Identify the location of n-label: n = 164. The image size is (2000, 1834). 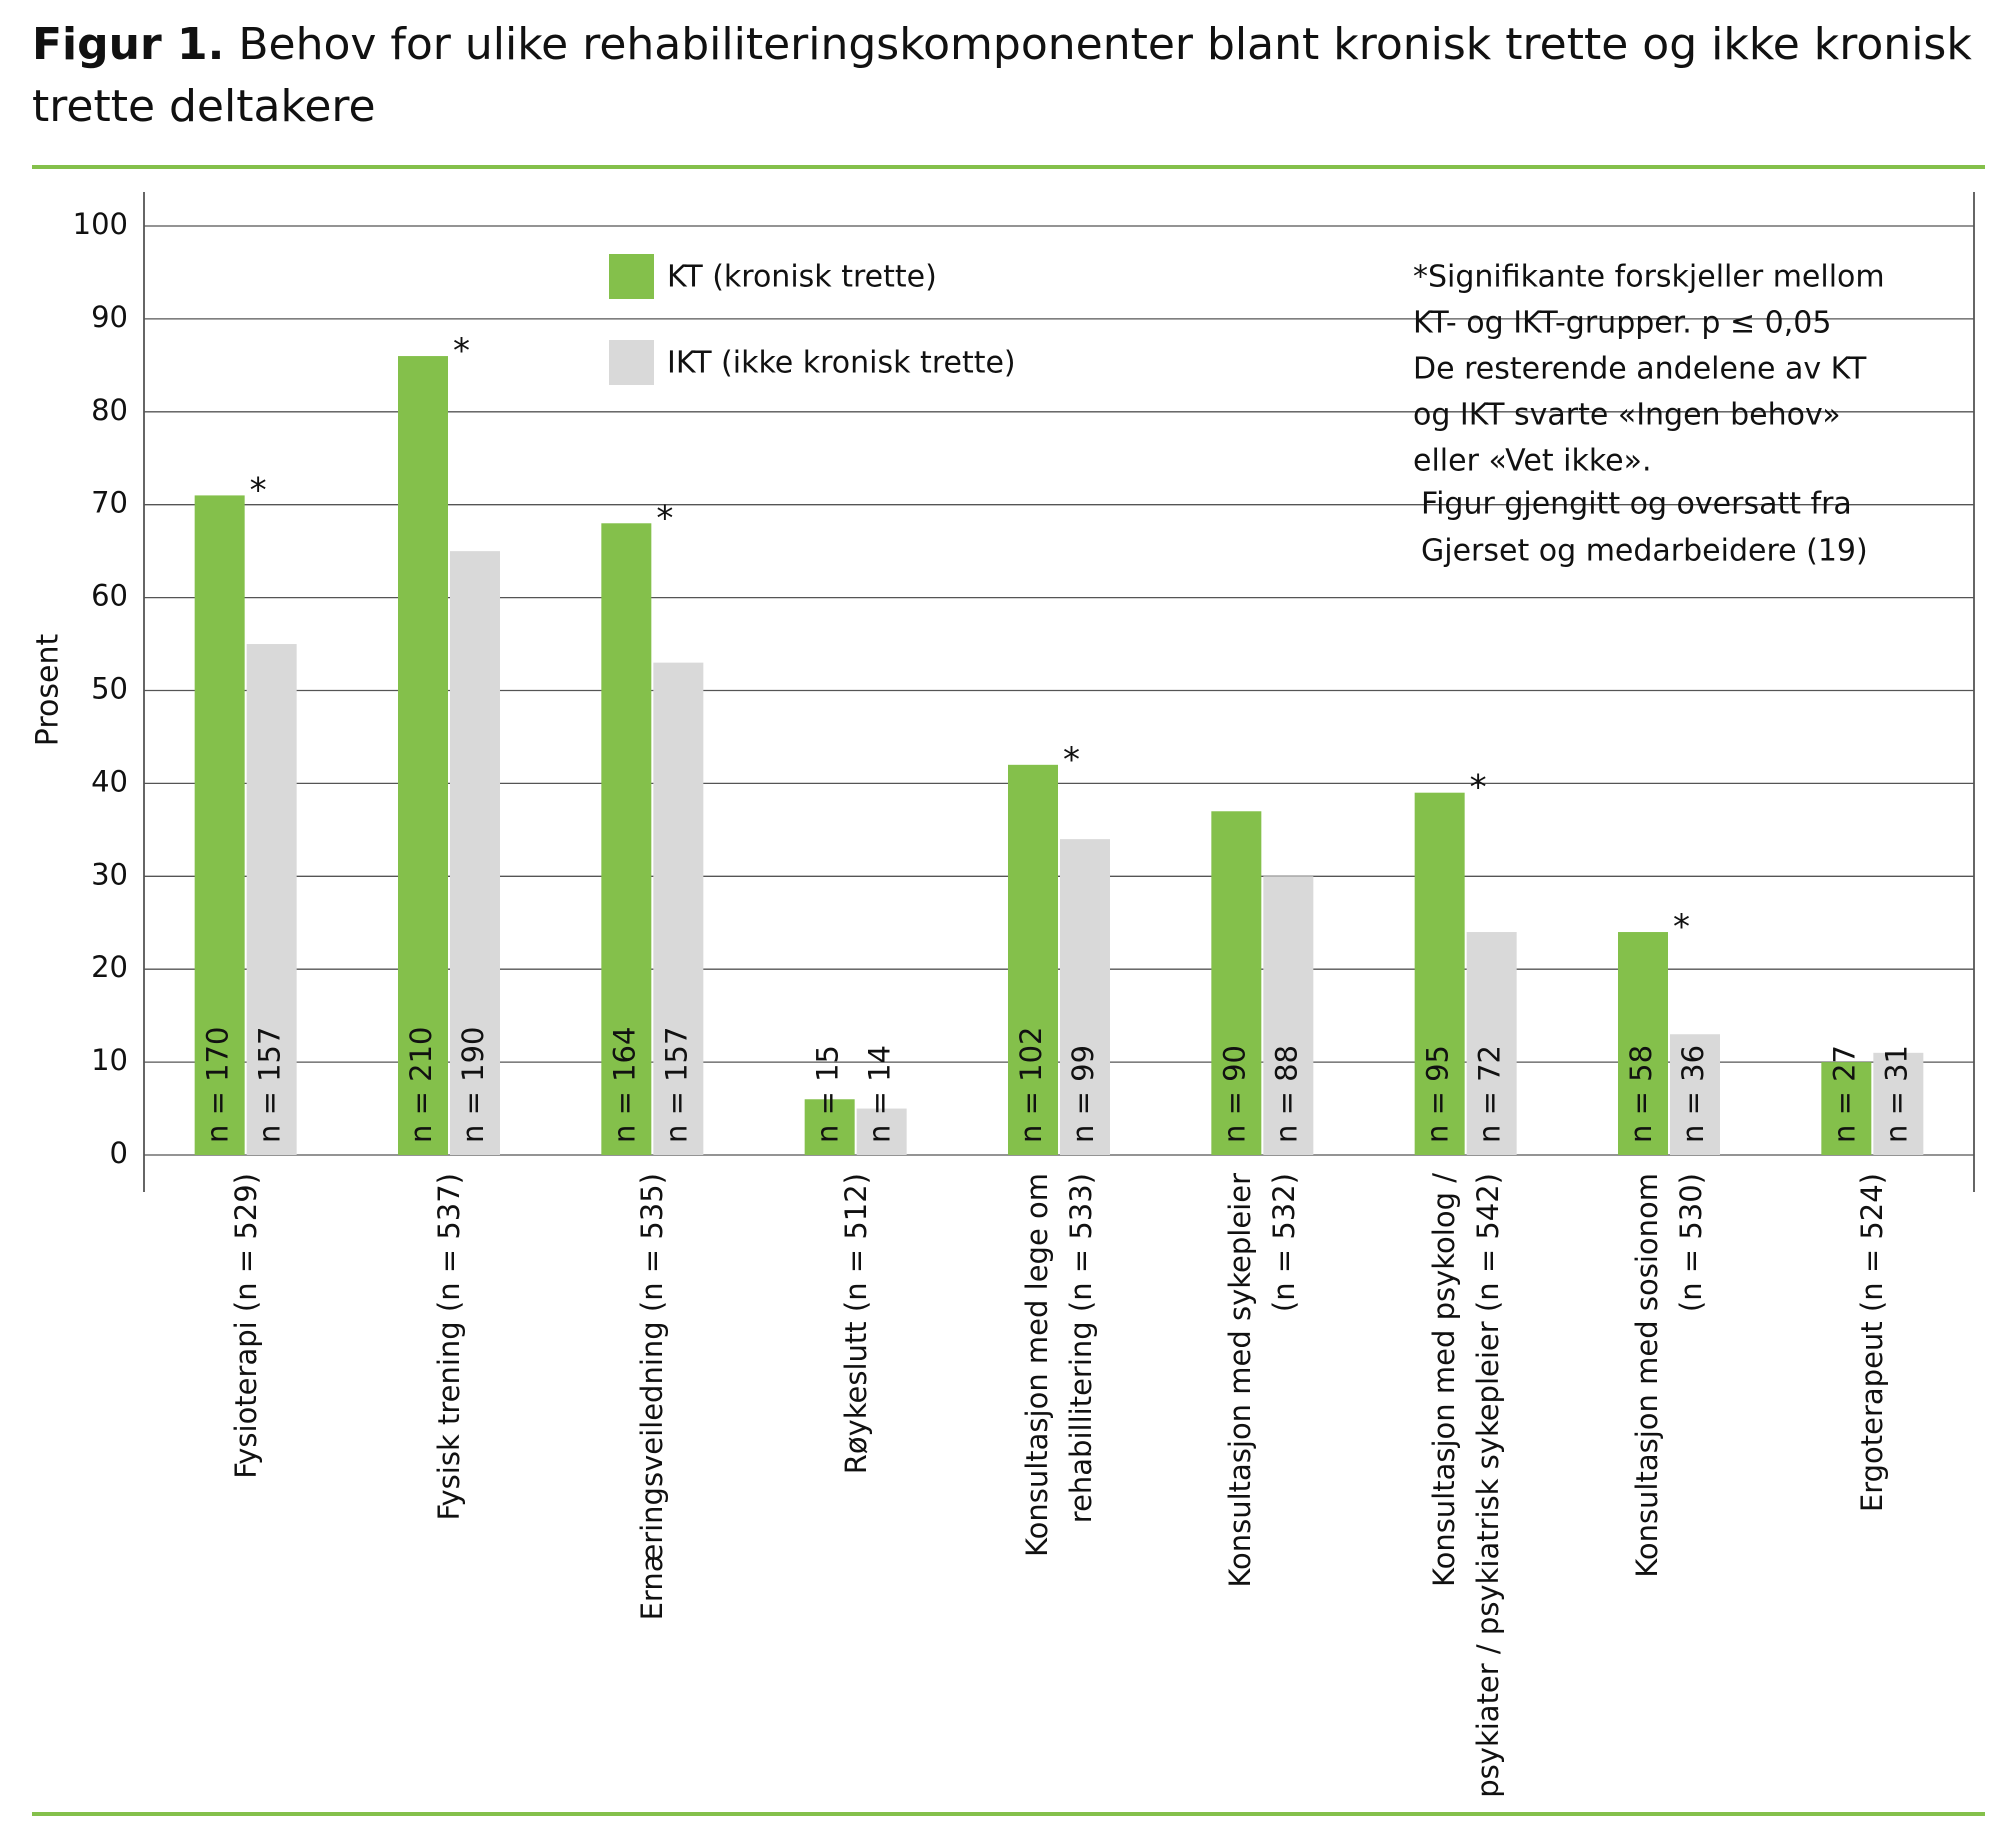
(624, 1085).